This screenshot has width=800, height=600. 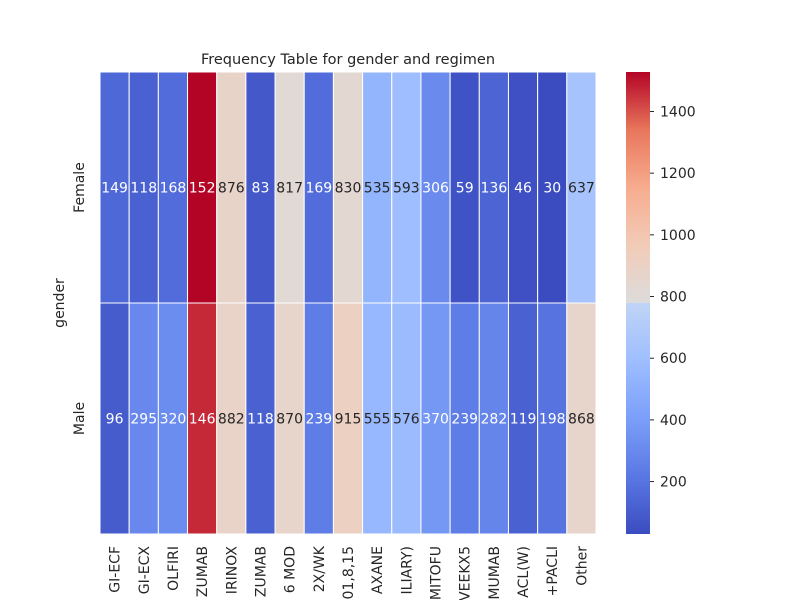 I want to click on cell-value-label: 83, so click(x=261, y=189).